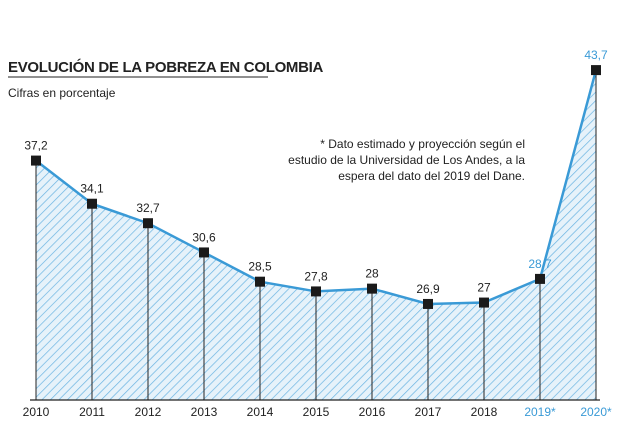  I want to click on x-tick-label: 2010, so click(36, 412).